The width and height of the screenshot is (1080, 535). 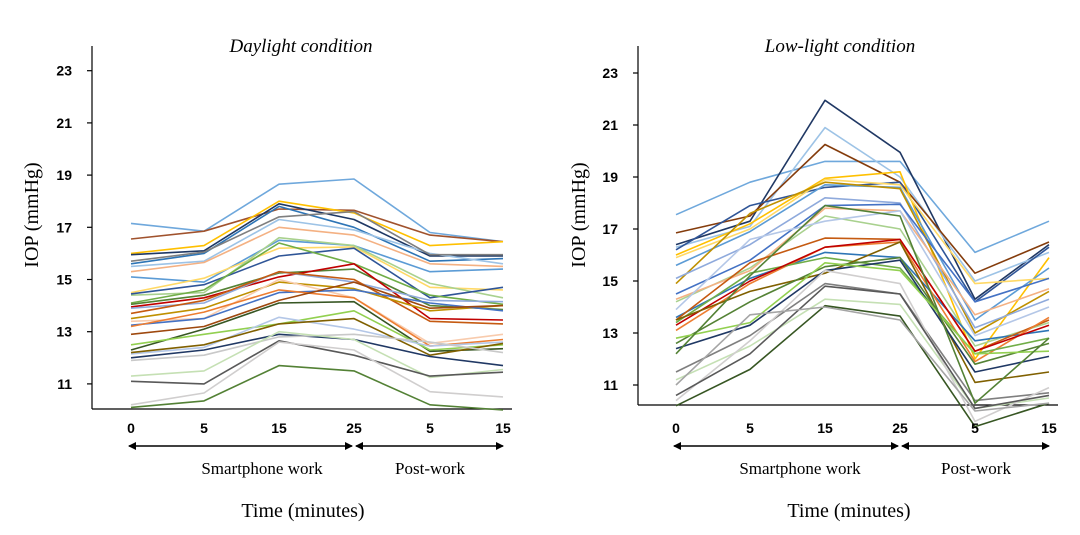 What do you see at coordinates (300, 46) in the screenshot?
I see `chart-title: Daylight condition` at bounding box center [300, 46].